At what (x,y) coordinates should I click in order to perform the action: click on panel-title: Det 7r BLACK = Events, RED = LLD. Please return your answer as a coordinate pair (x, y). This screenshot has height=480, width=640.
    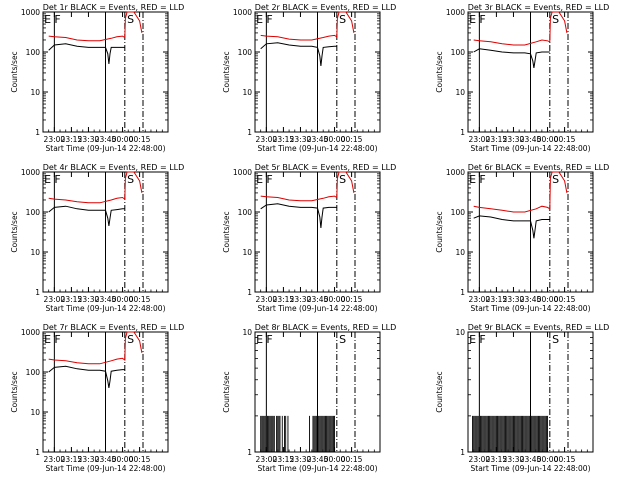
    Looking at the image, I should click on (114, 327).